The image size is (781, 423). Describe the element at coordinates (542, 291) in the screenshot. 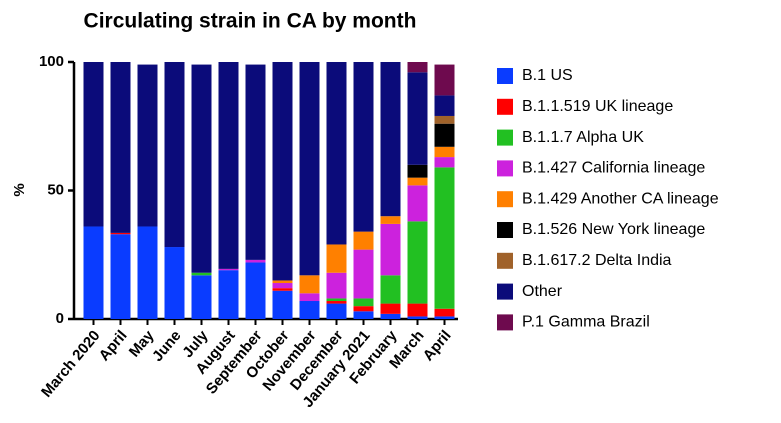

I see `legend-label: Other` at that location.